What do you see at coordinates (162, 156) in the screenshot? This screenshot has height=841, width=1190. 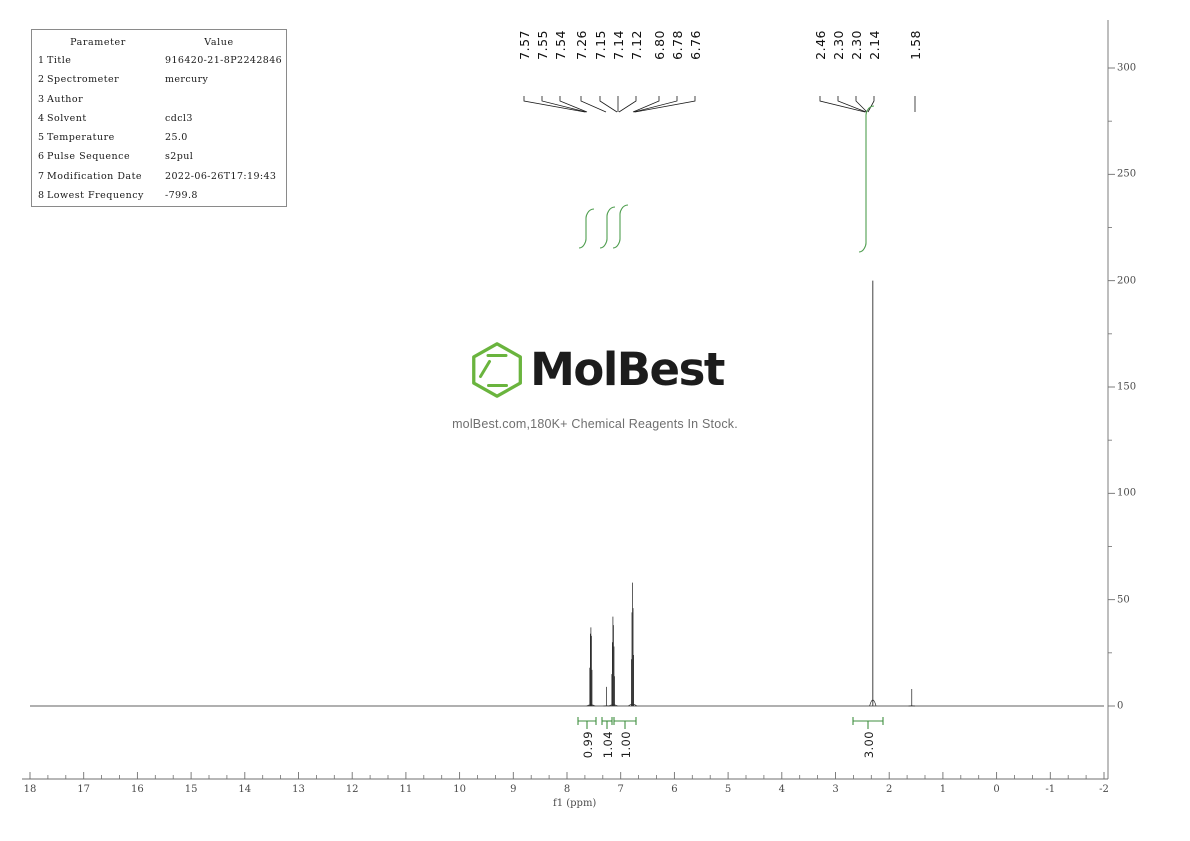 I see `parameter-row: 6 Pulse Sequence s2pul` at bounding box center [162, 156].